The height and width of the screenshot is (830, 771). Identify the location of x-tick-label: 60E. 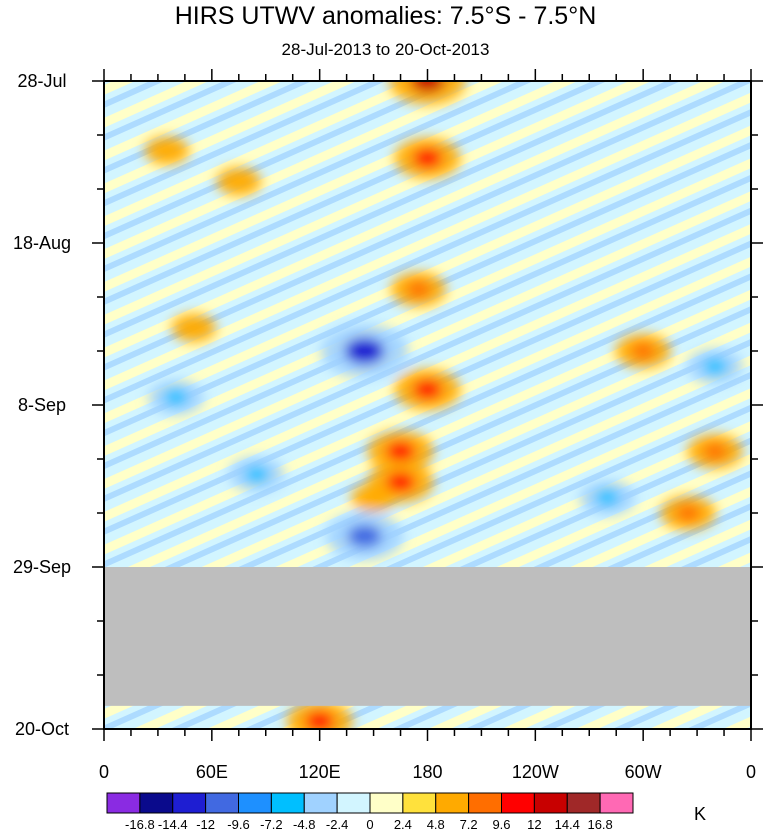
(212, 772).